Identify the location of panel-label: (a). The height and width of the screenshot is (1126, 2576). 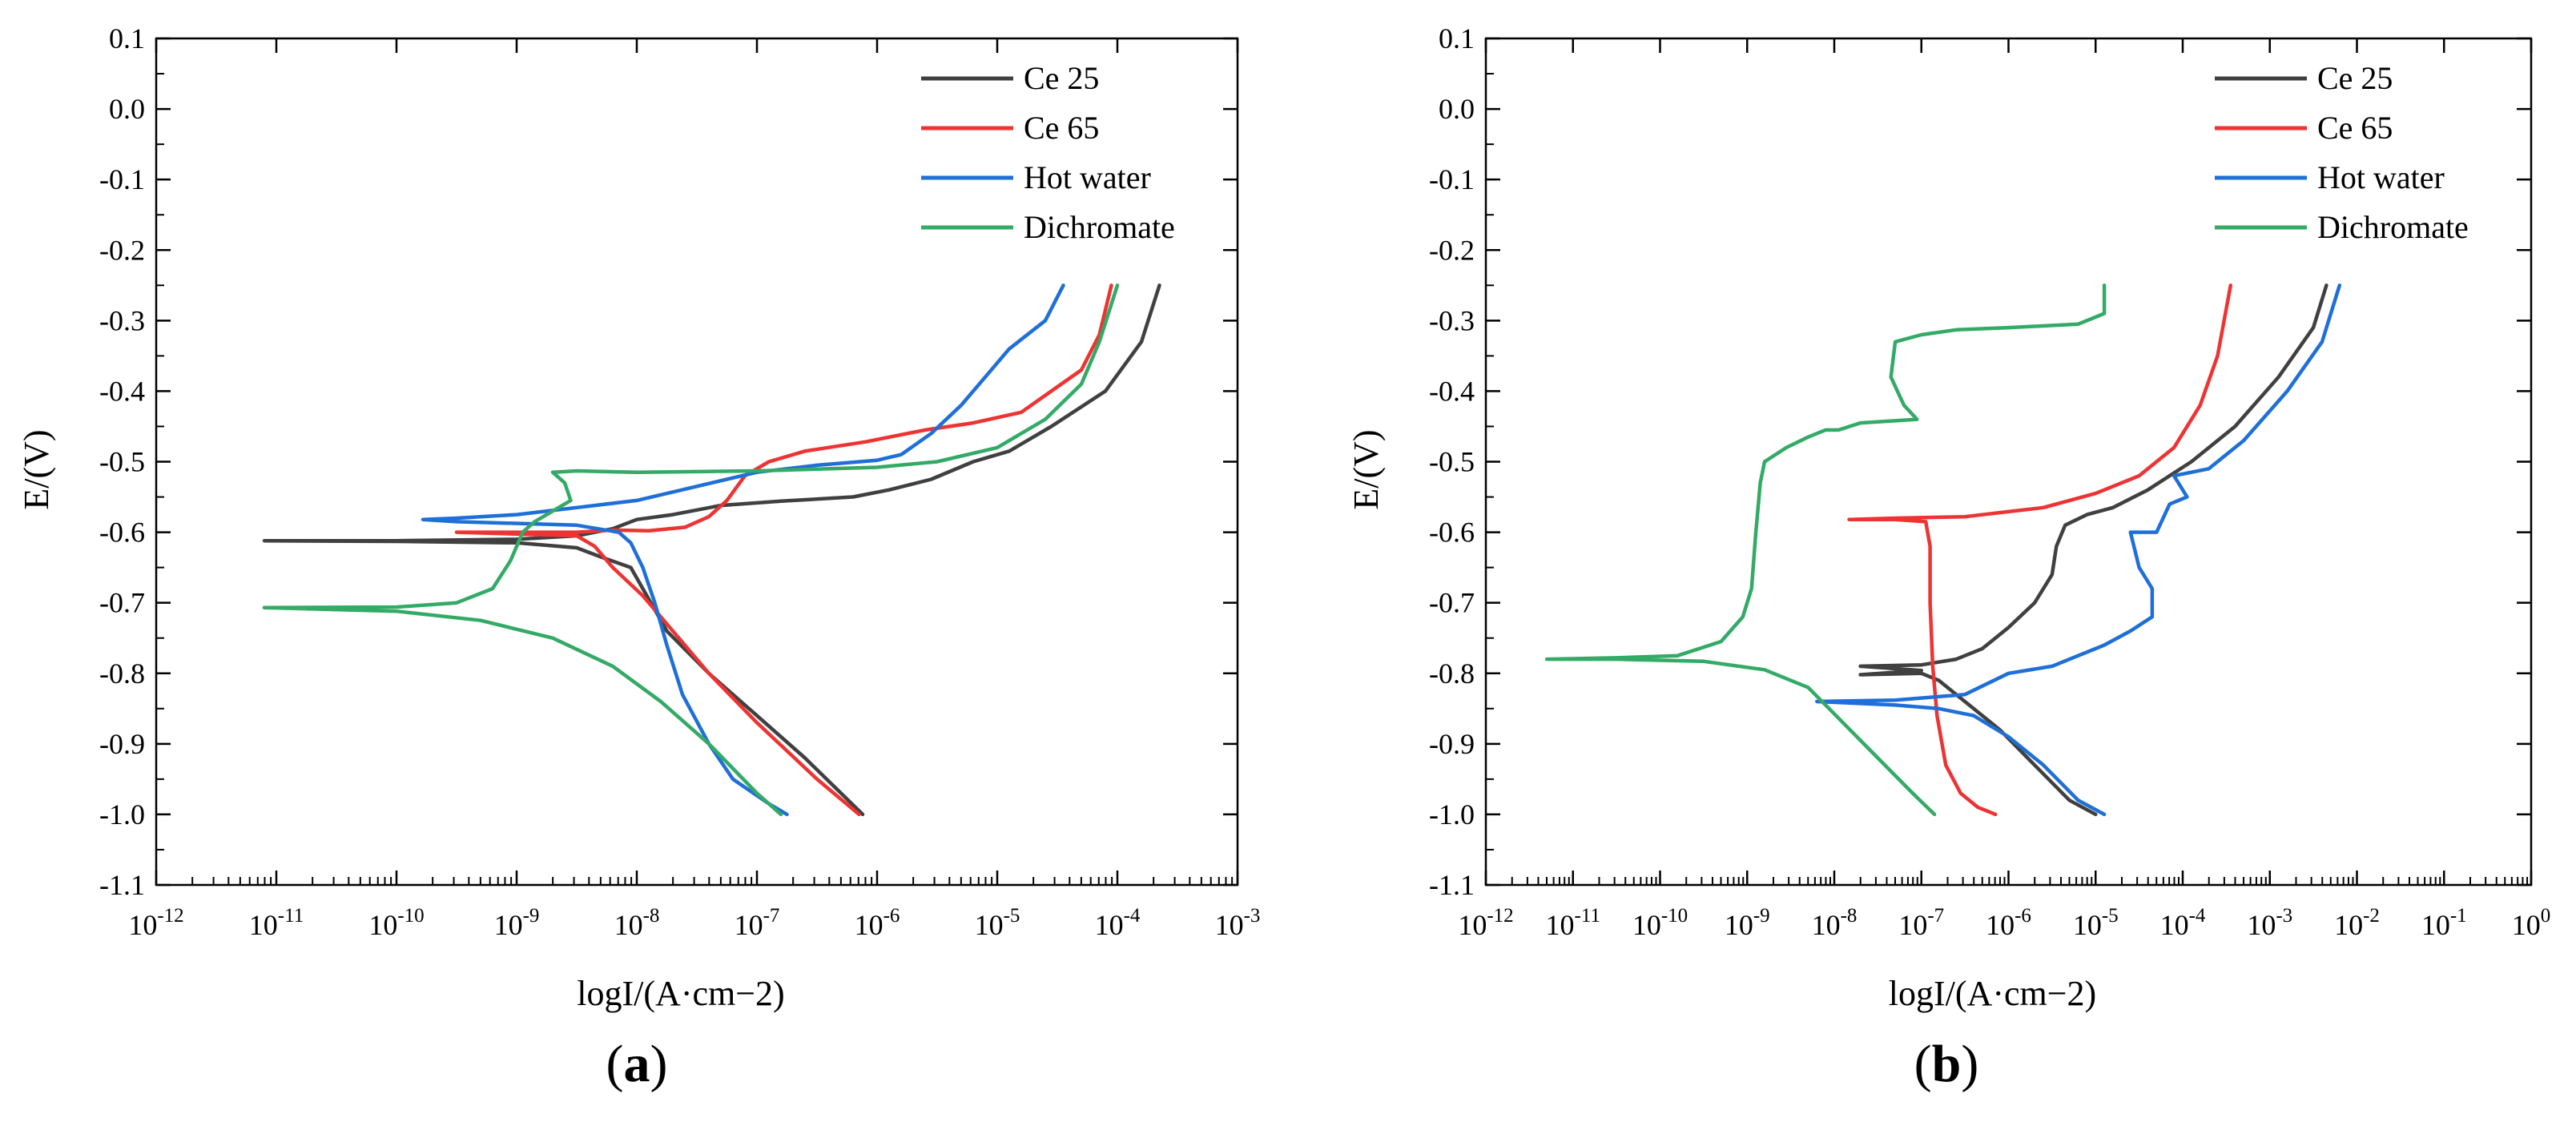
(637, 1064).